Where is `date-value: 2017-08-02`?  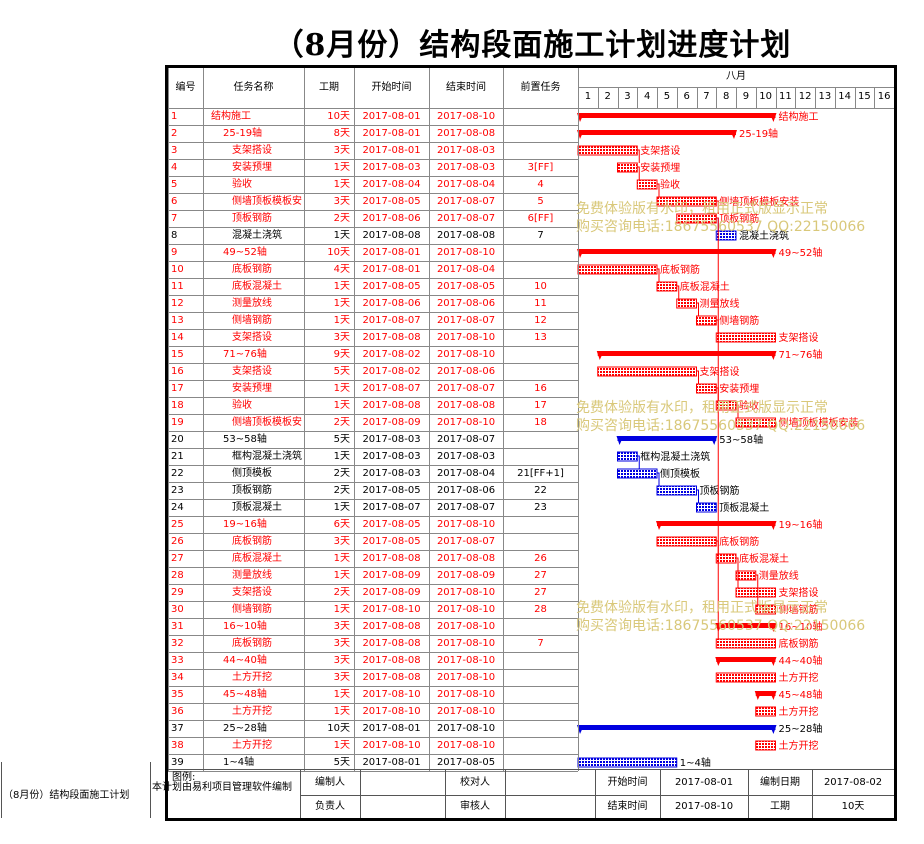
date-value: 2017-08-02 is located at coordinates (853, 782).